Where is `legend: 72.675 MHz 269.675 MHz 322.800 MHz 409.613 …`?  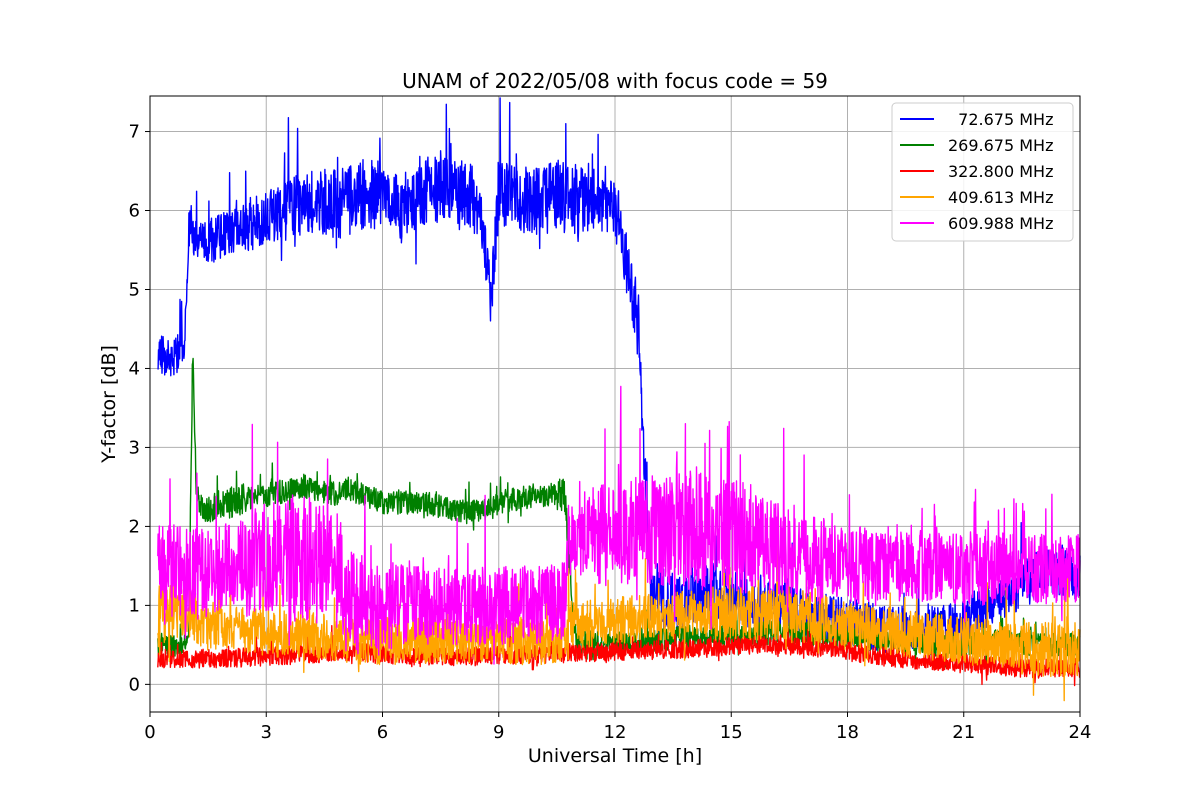
legend: 72.675 MHz 269.675 MHz 322.800 MHz 409.613 … is located at coordinates (982, 172).